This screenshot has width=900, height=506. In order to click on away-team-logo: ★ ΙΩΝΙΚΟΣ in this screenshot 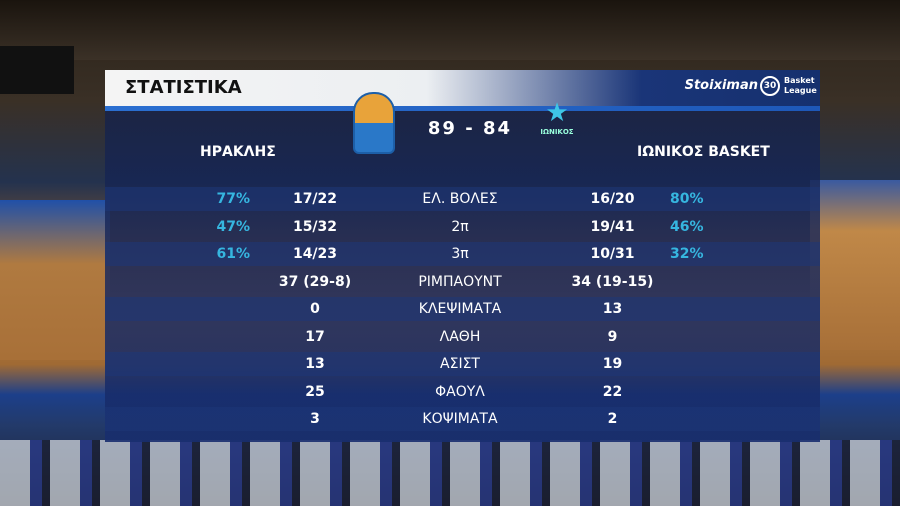, I will do `click(557, 124)`.